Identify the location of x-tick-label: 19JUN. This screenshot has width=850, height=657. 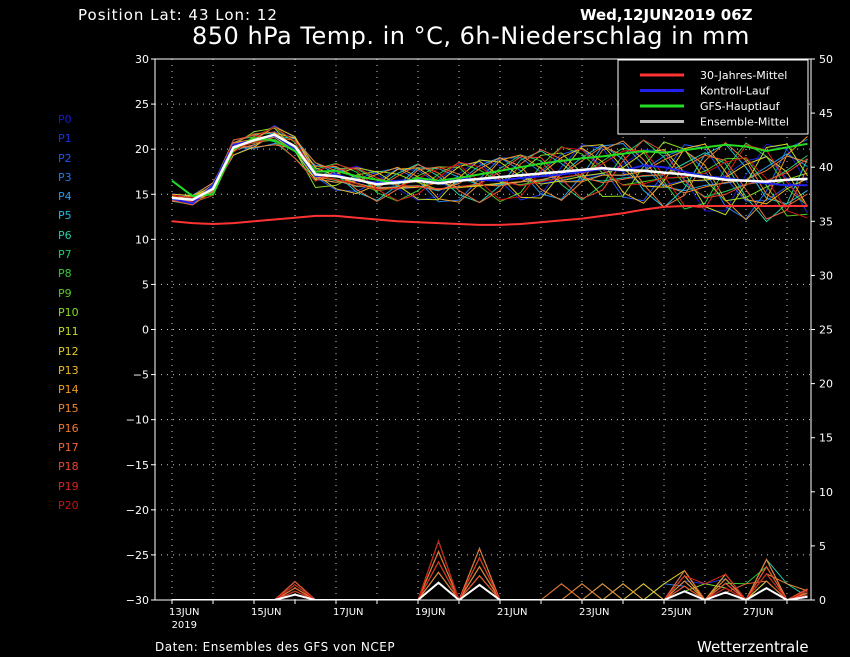
(430, 612).